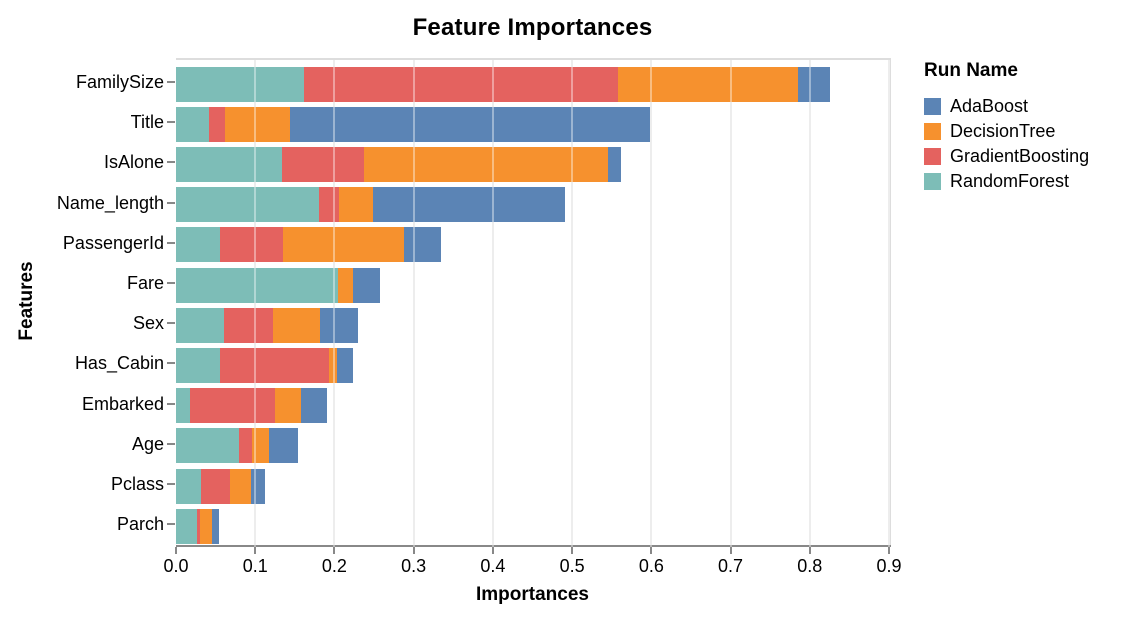 The height and width of the screenshot is (642, 1136). Describe the element at coordinates (245, 446) in the screenshot. I see `bar-segment-GradientBoosting-Age` at that location.